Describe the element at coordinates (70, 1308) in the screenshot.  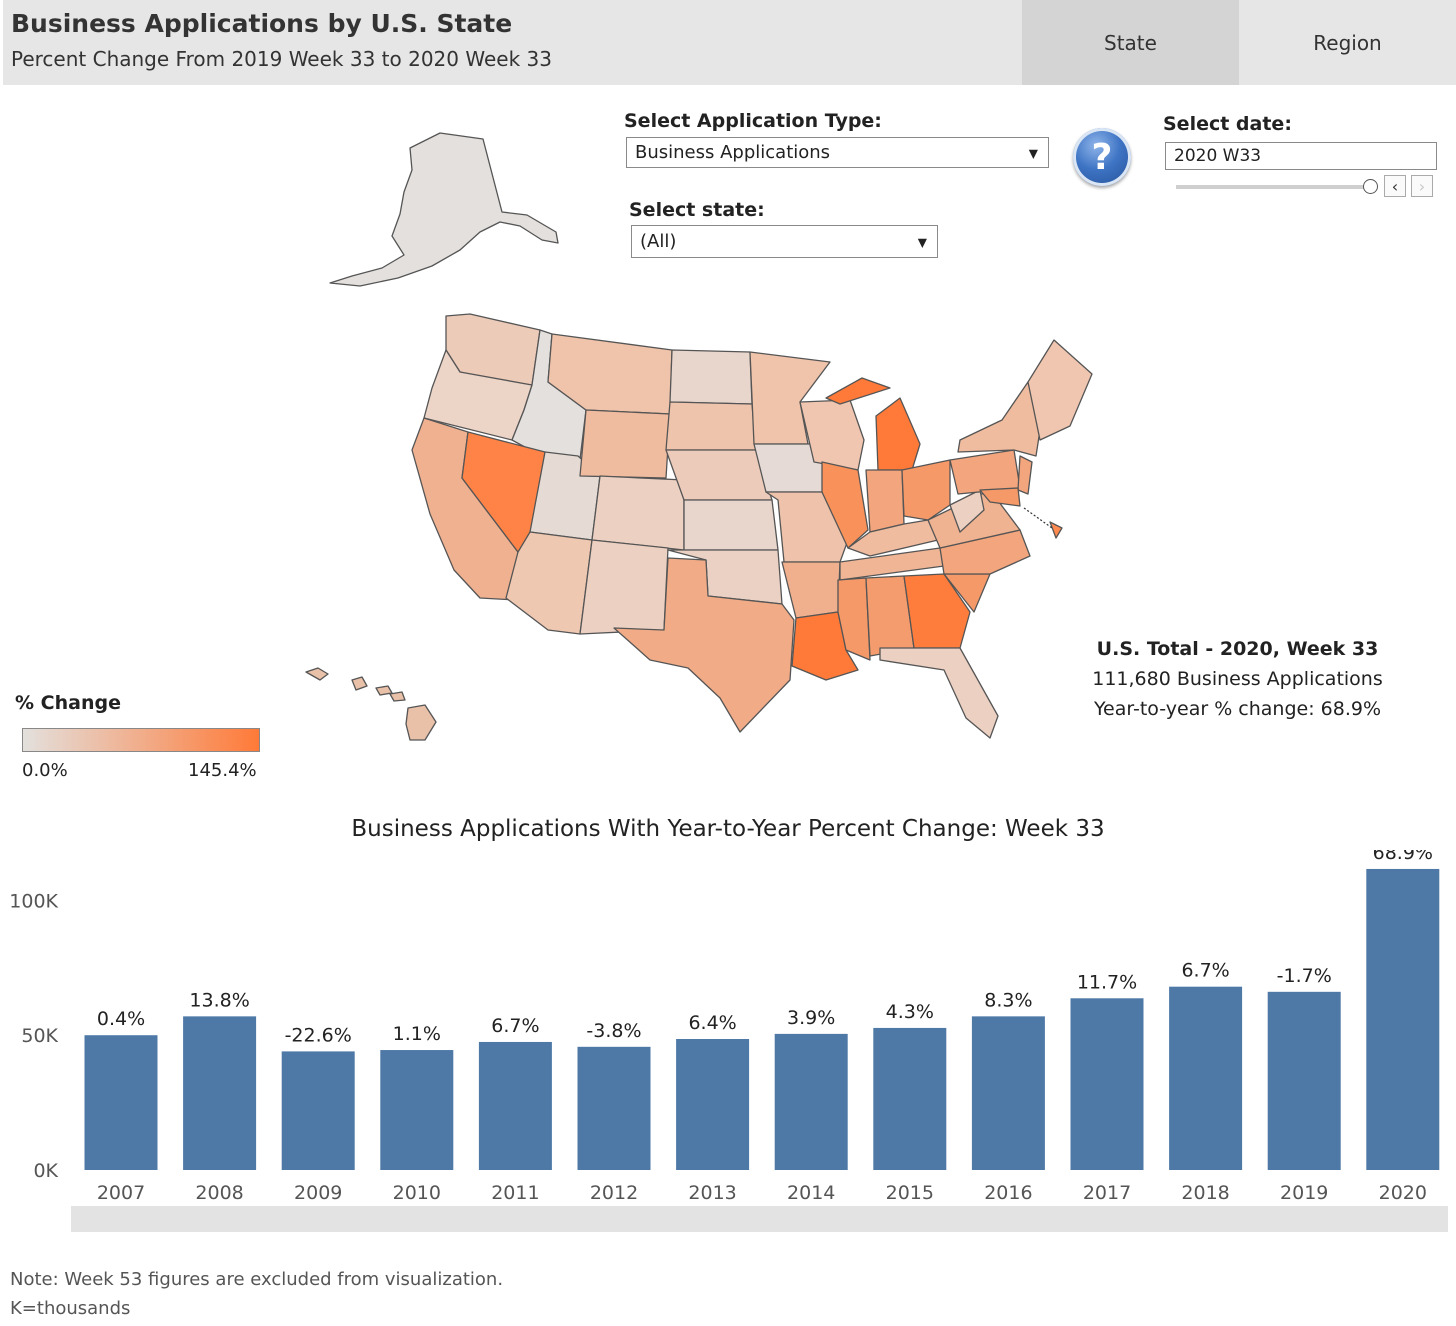
I see `note-units: K=thousands` at that location.